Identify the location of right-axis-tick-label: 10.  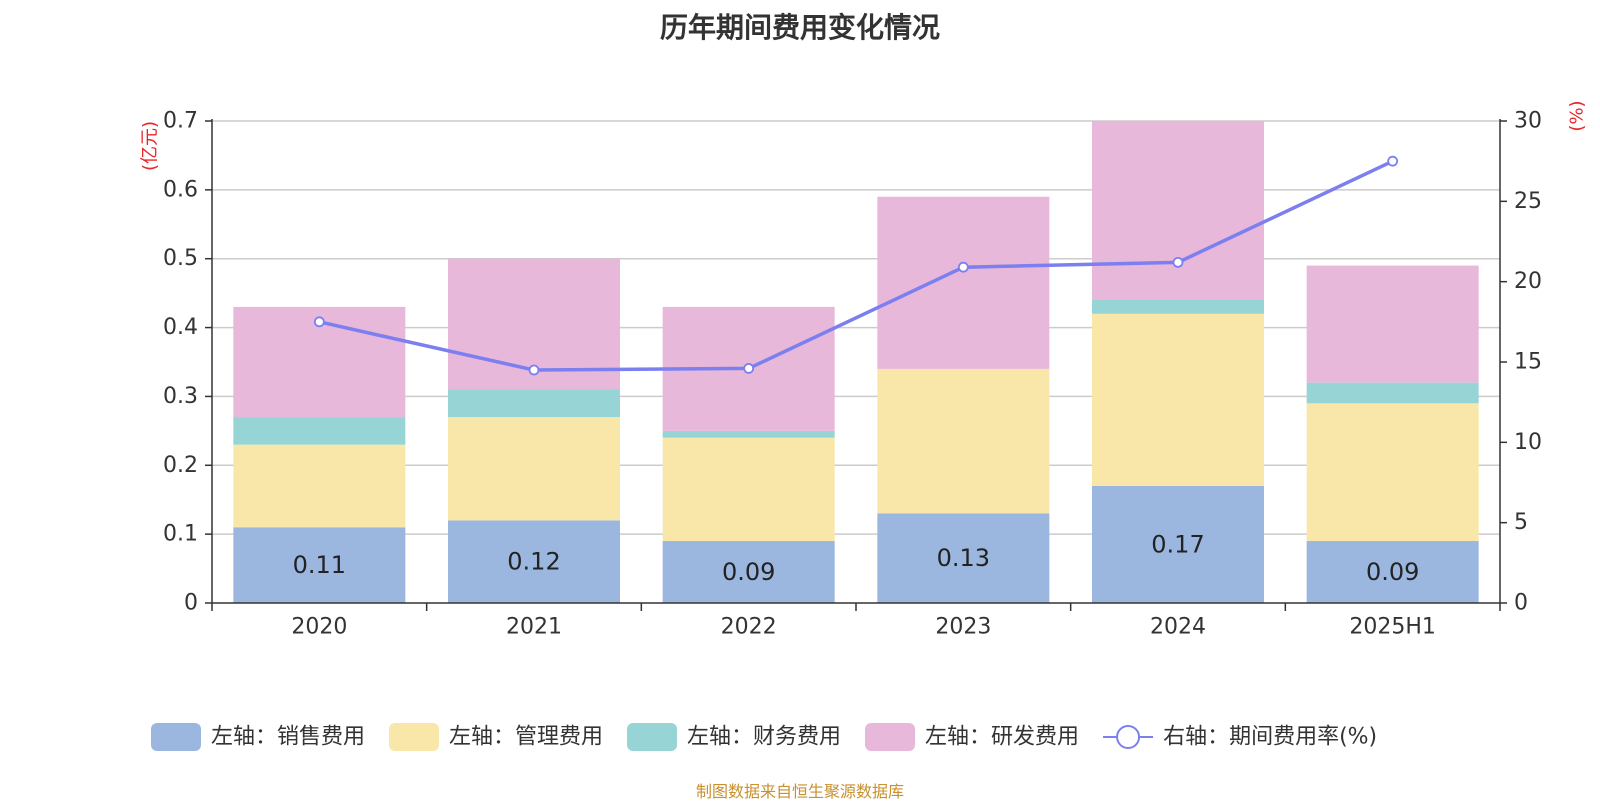
(1528, 442).